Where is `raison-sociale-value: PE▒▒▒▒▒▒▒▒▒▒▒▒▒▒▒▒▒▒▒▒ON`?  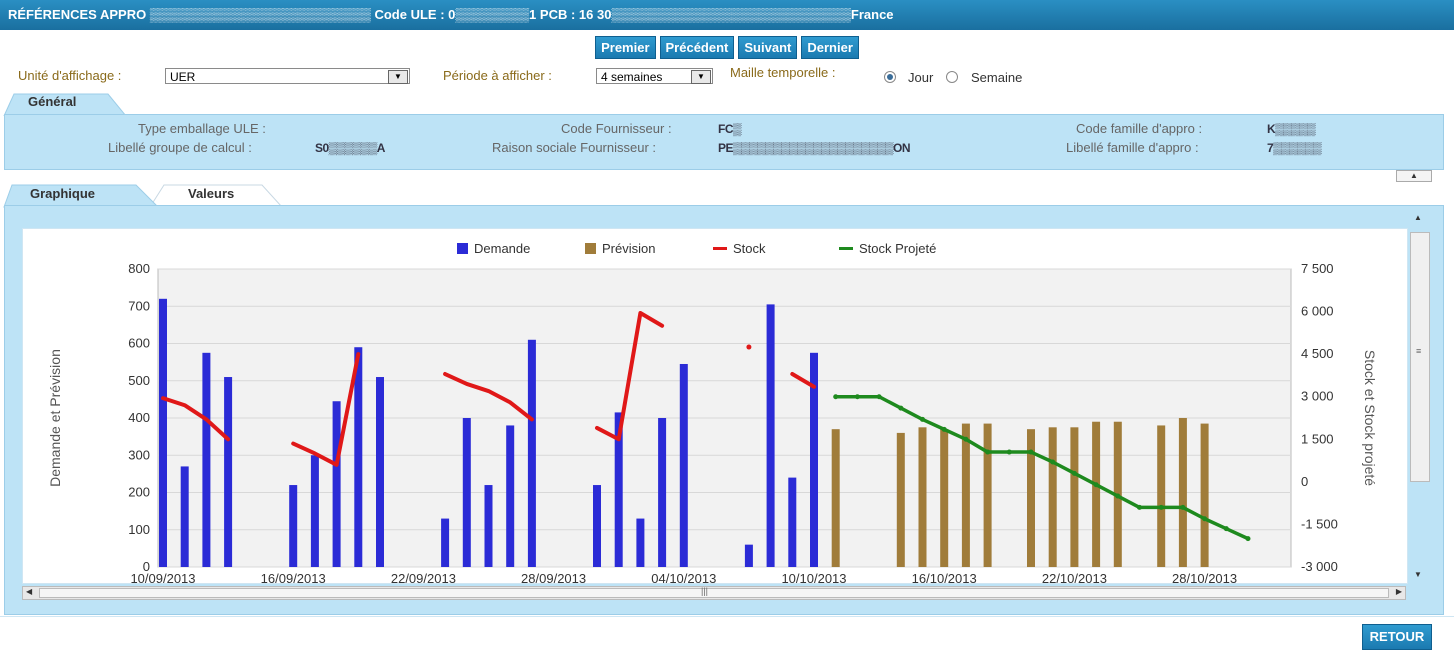
raison-sociale-value: PE▒▒▒▒▒▒▒▒▒▒▒▒▒▒▒▒▒▒▒▒ON is located at coordinates (814, 148).